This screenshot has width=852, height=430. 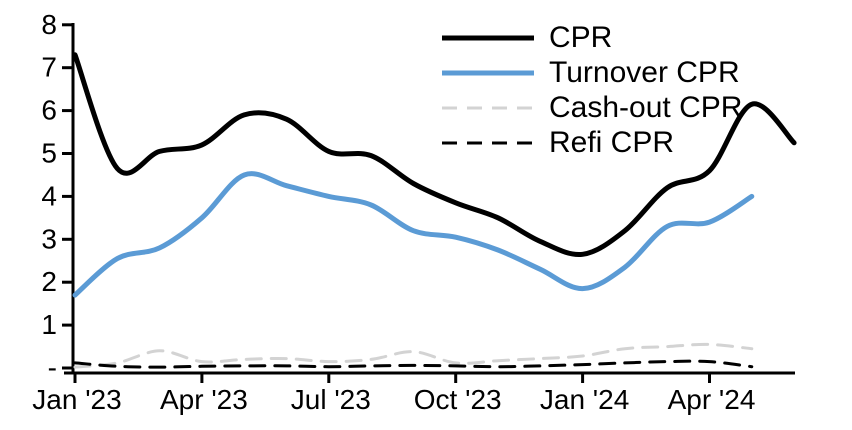 I want to click on y-tick-label: -, so click(x=52, y=367).